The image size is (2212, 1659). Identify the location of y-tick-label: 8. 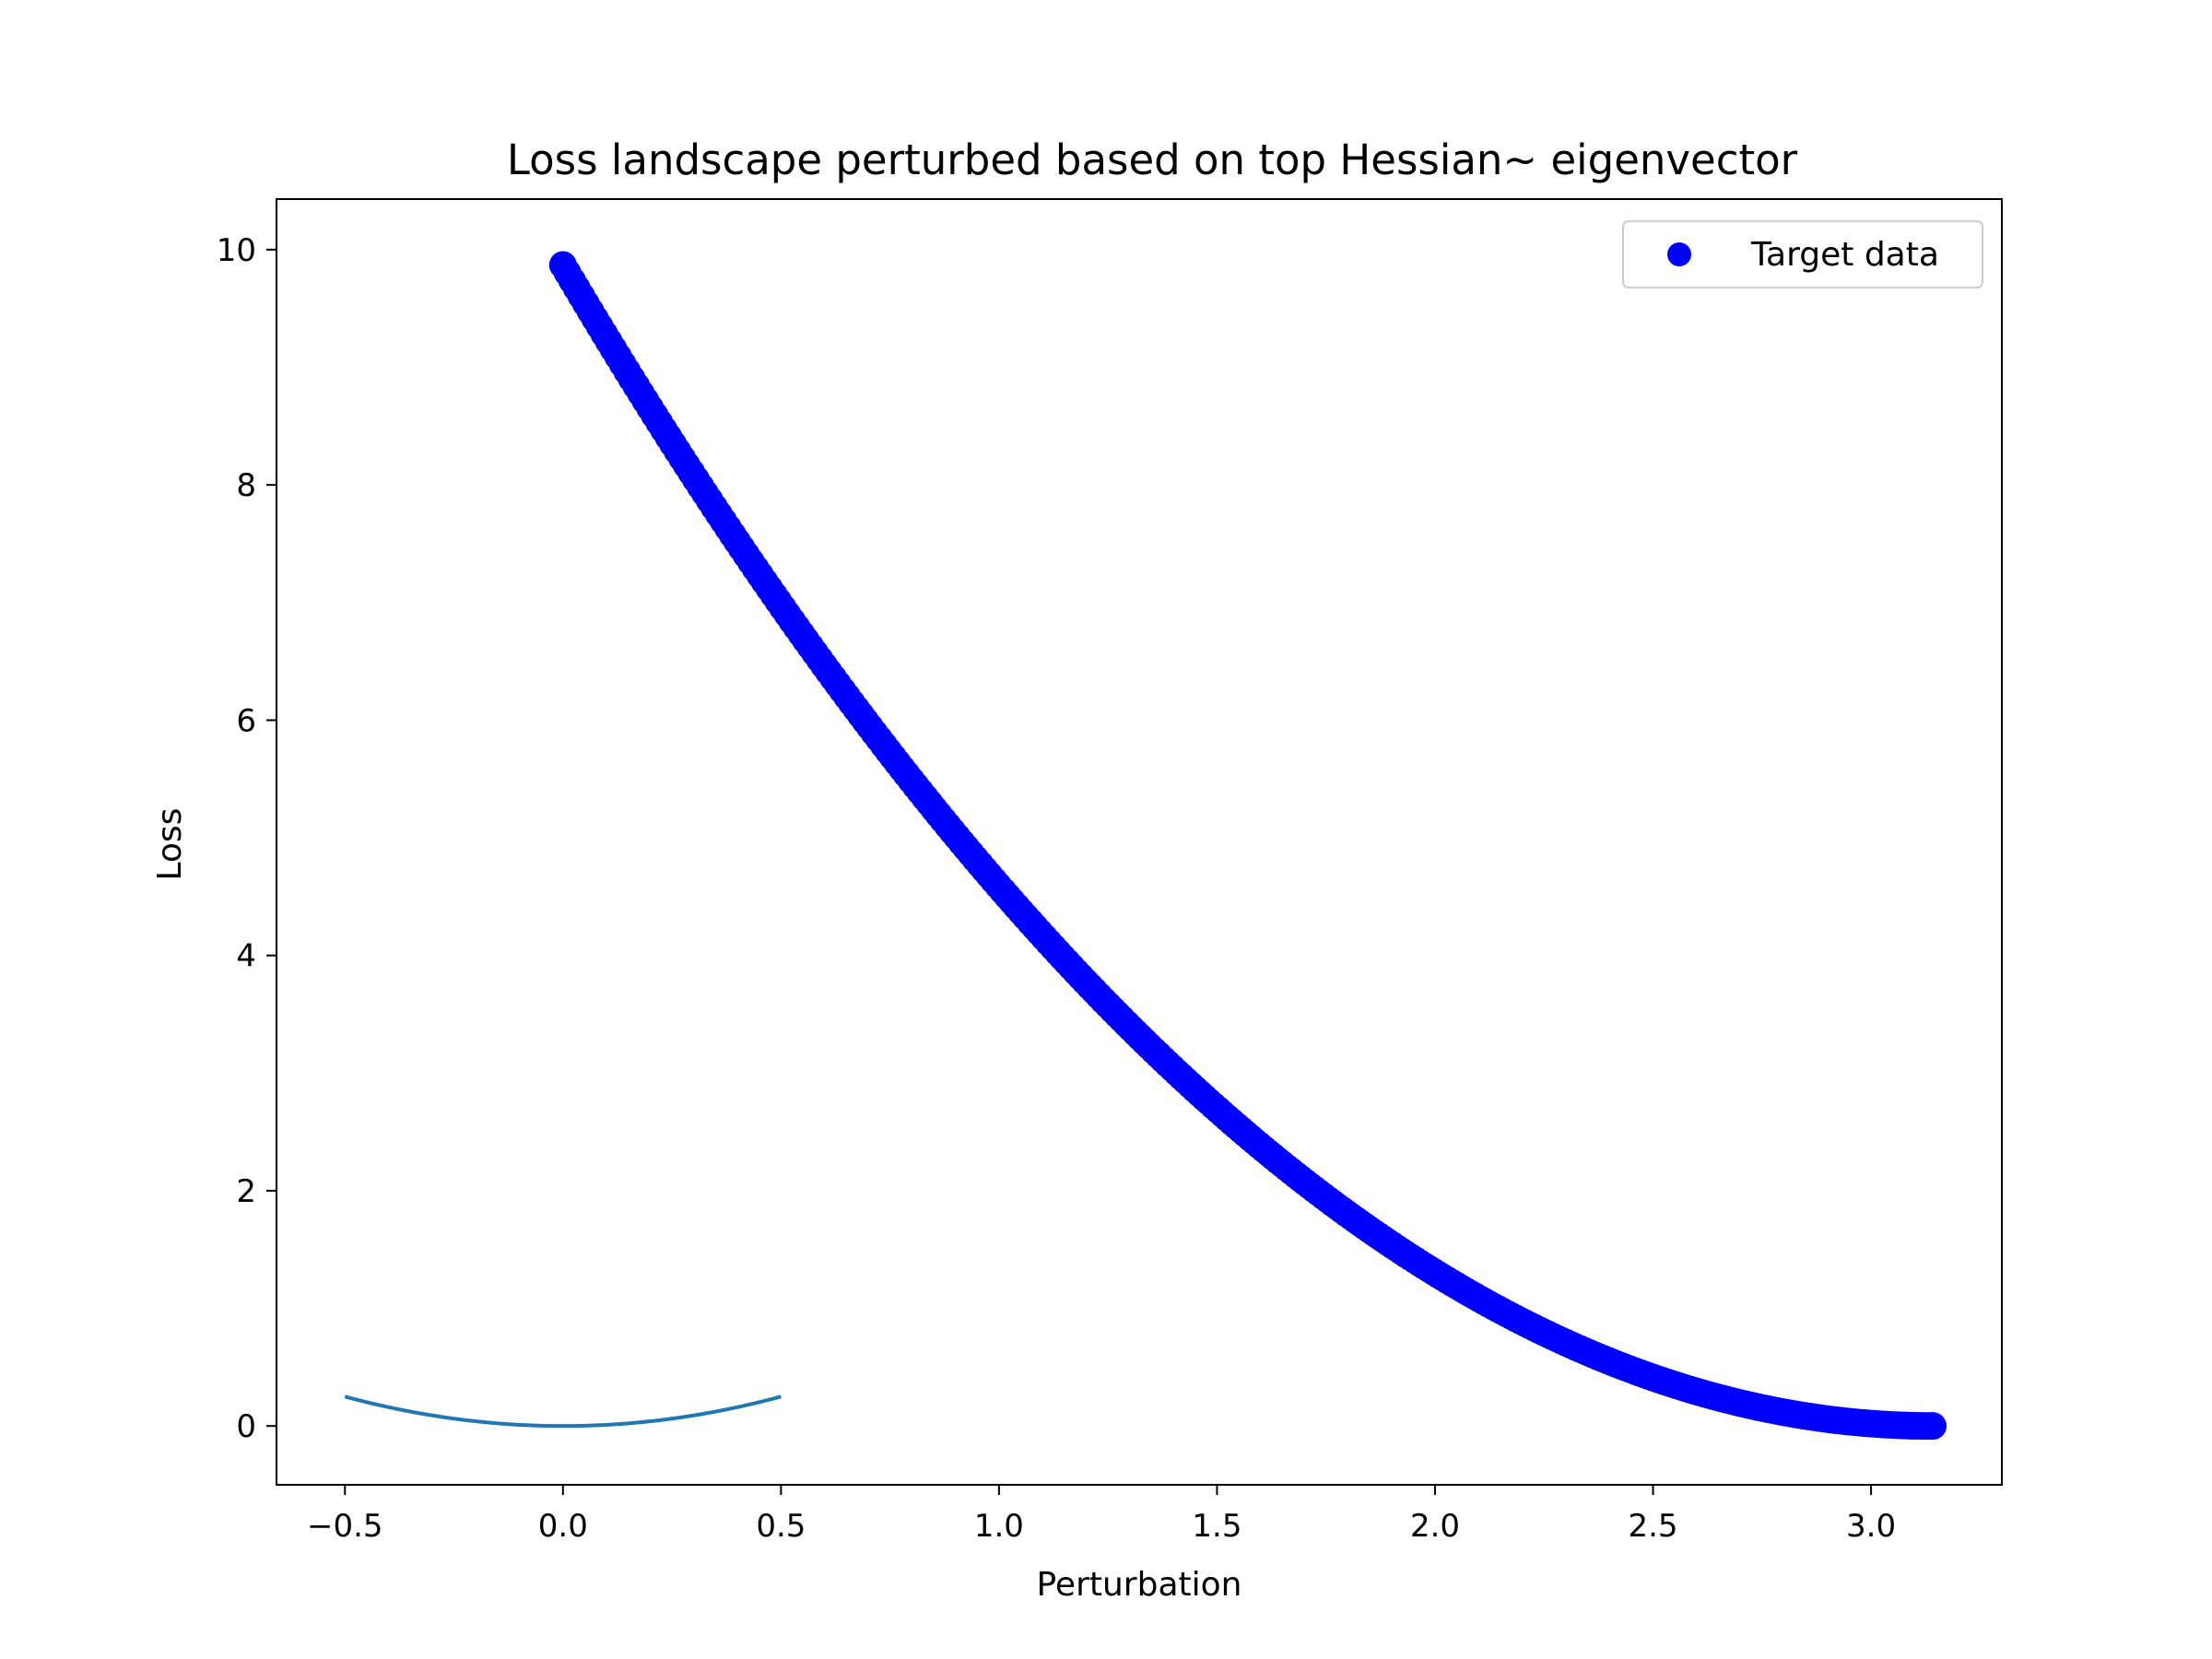
(246, 485).